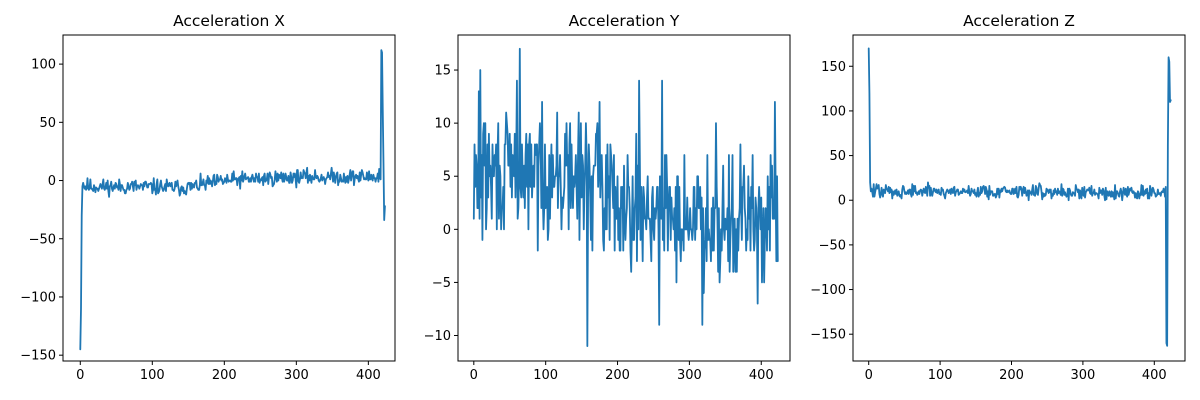 This screenshot has width=1200, height=400. Describe the element at coordinates (437, 336) in the screenshot. I see `y-tick-label: −10` at that location.